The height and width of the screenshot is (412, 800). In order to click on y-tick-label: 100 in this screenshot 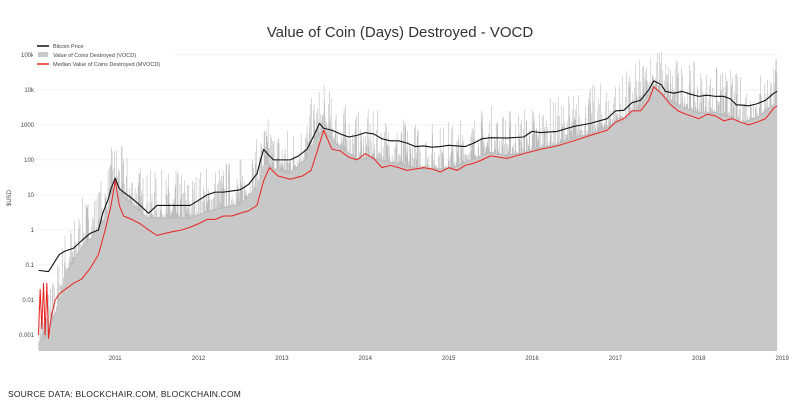, I will do `click(29, 161)`.